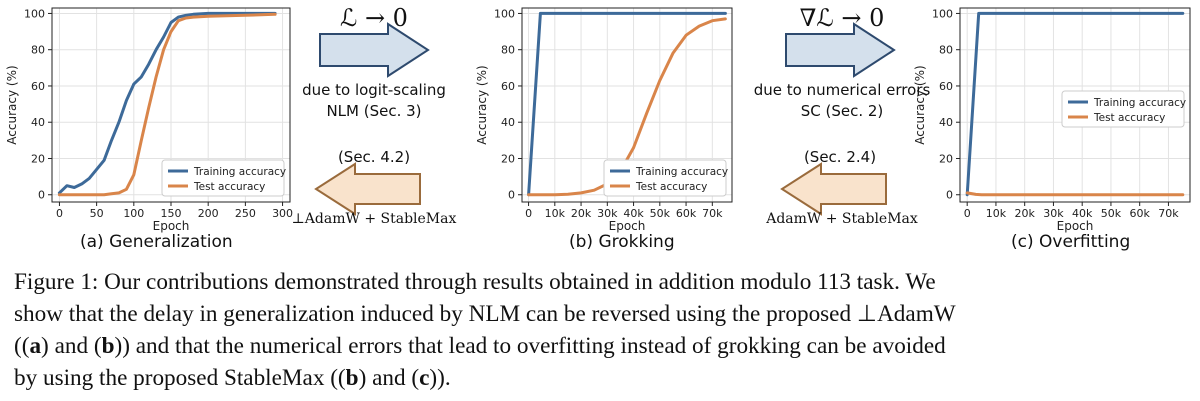  Describe the element at coordinates (171, 213) in the screenshot. I see `x-tick-label: 150` at that location.